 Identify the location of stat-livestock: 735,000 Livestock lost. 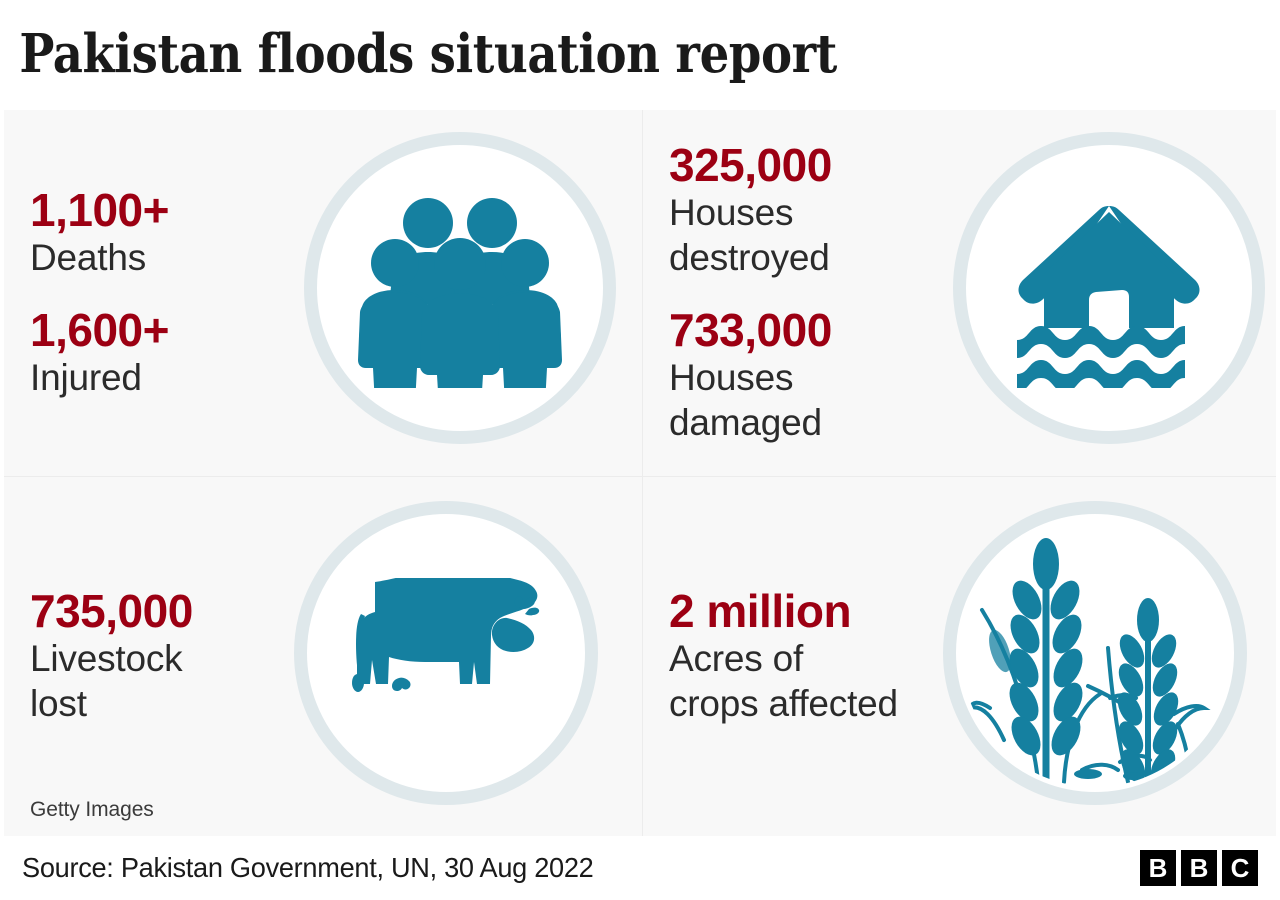
(180, 656).